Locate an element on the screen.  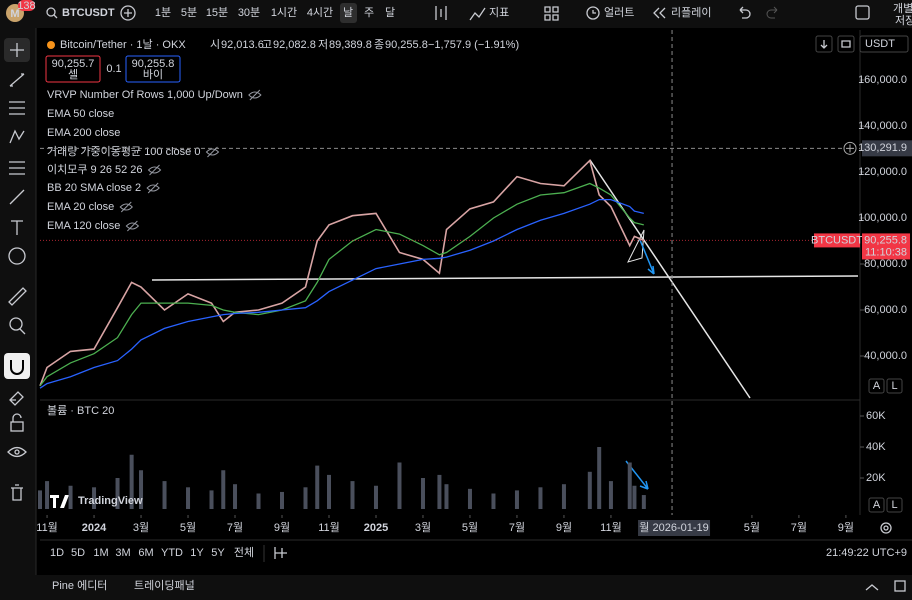
currency-select: USDT is located at coordinates (880, 44).